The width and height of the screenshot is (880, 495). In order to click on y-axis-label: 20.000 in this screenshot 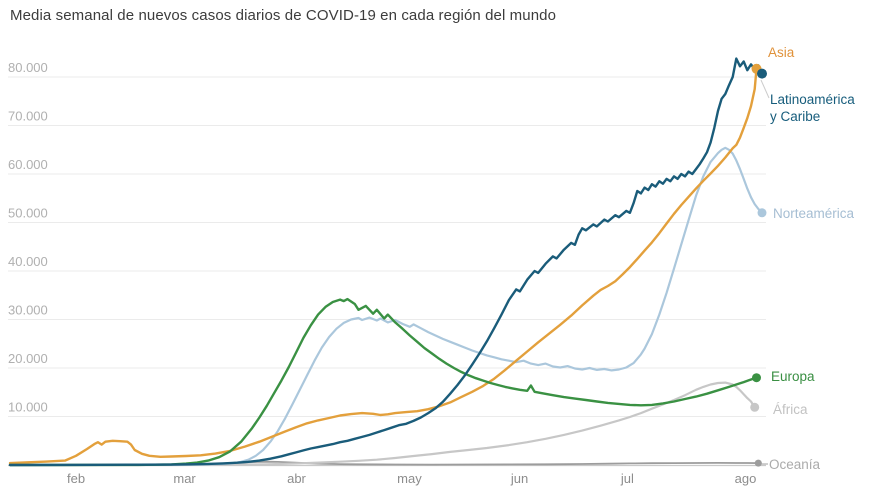, I will do `click(28, 358)`.